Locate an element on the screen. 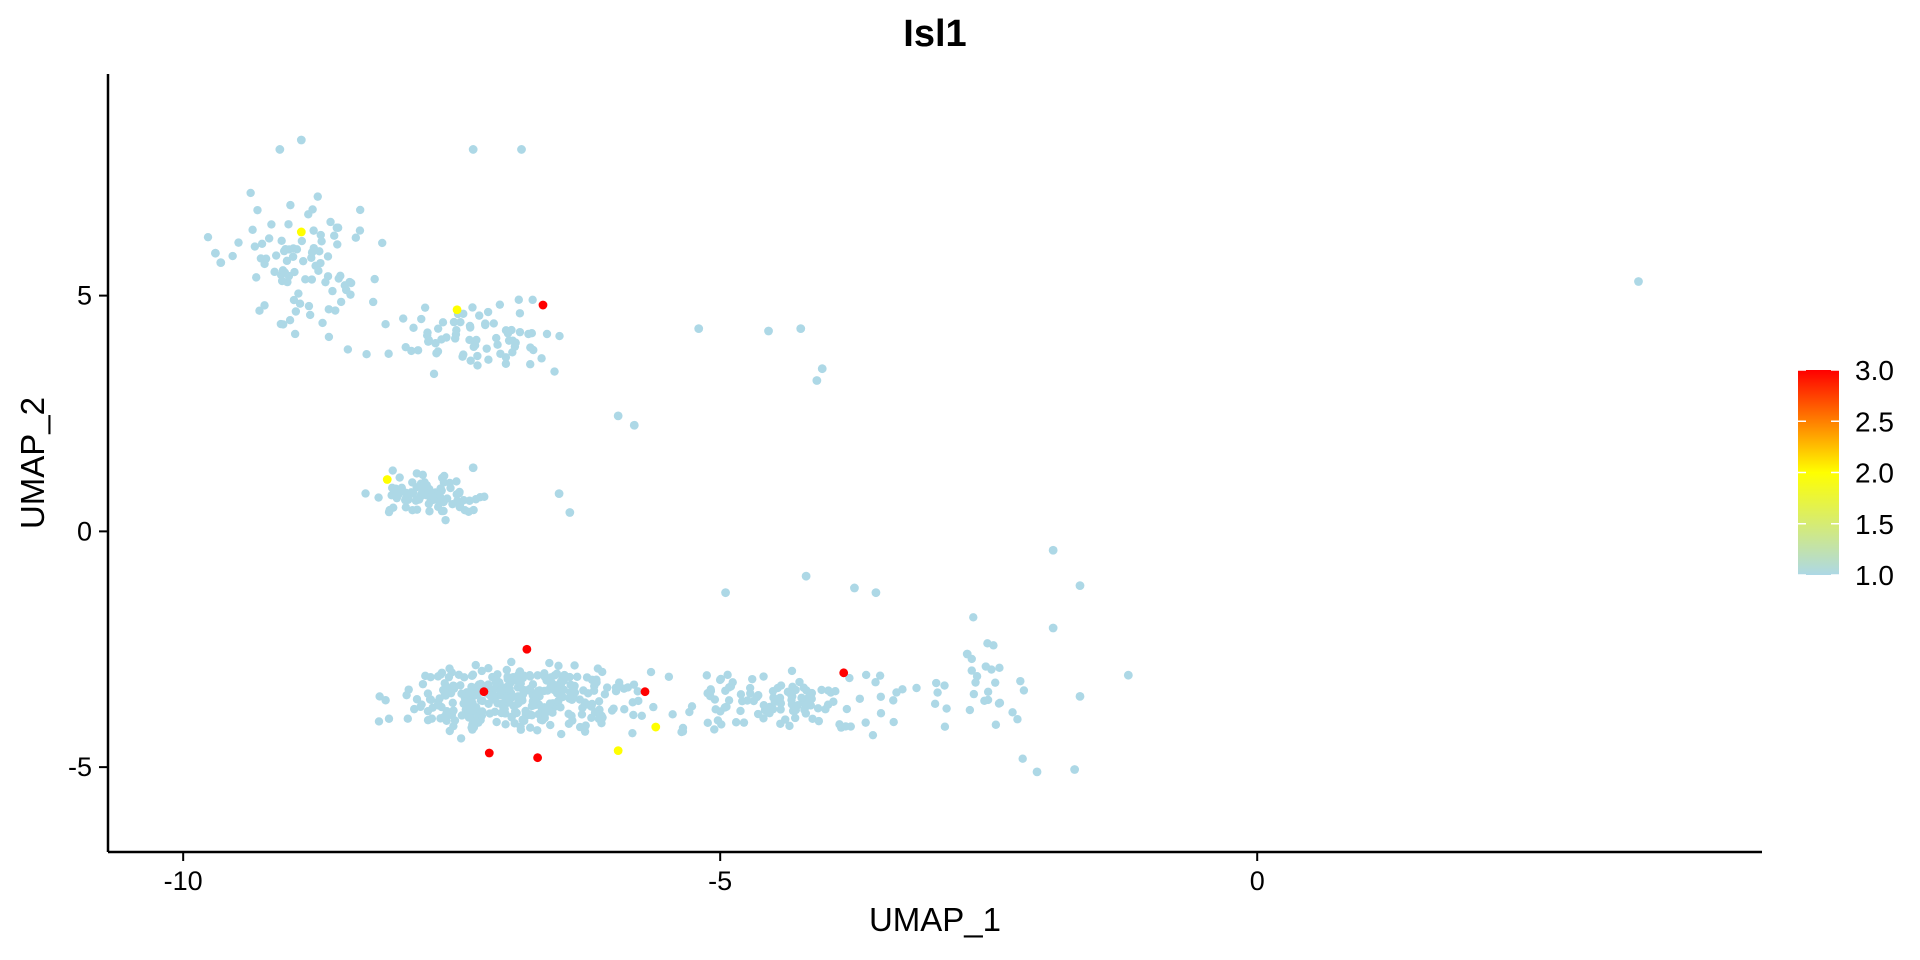  legend-tick-label: 2.5 is located at coordinates (1874, 421).